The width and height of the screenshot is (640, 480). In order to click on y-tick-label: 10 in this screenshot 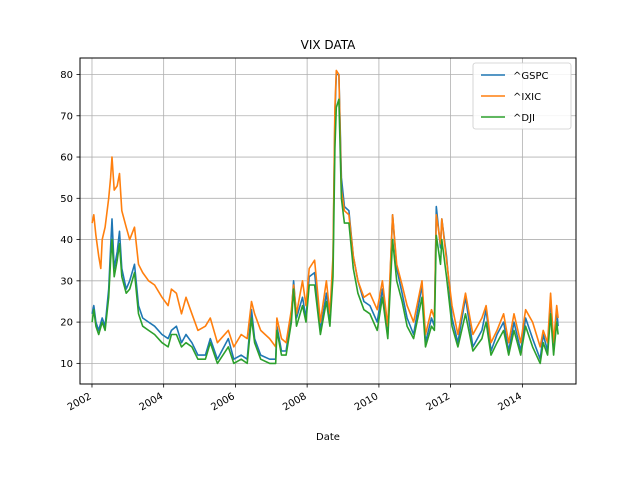, I will do `click(66, 364)`.